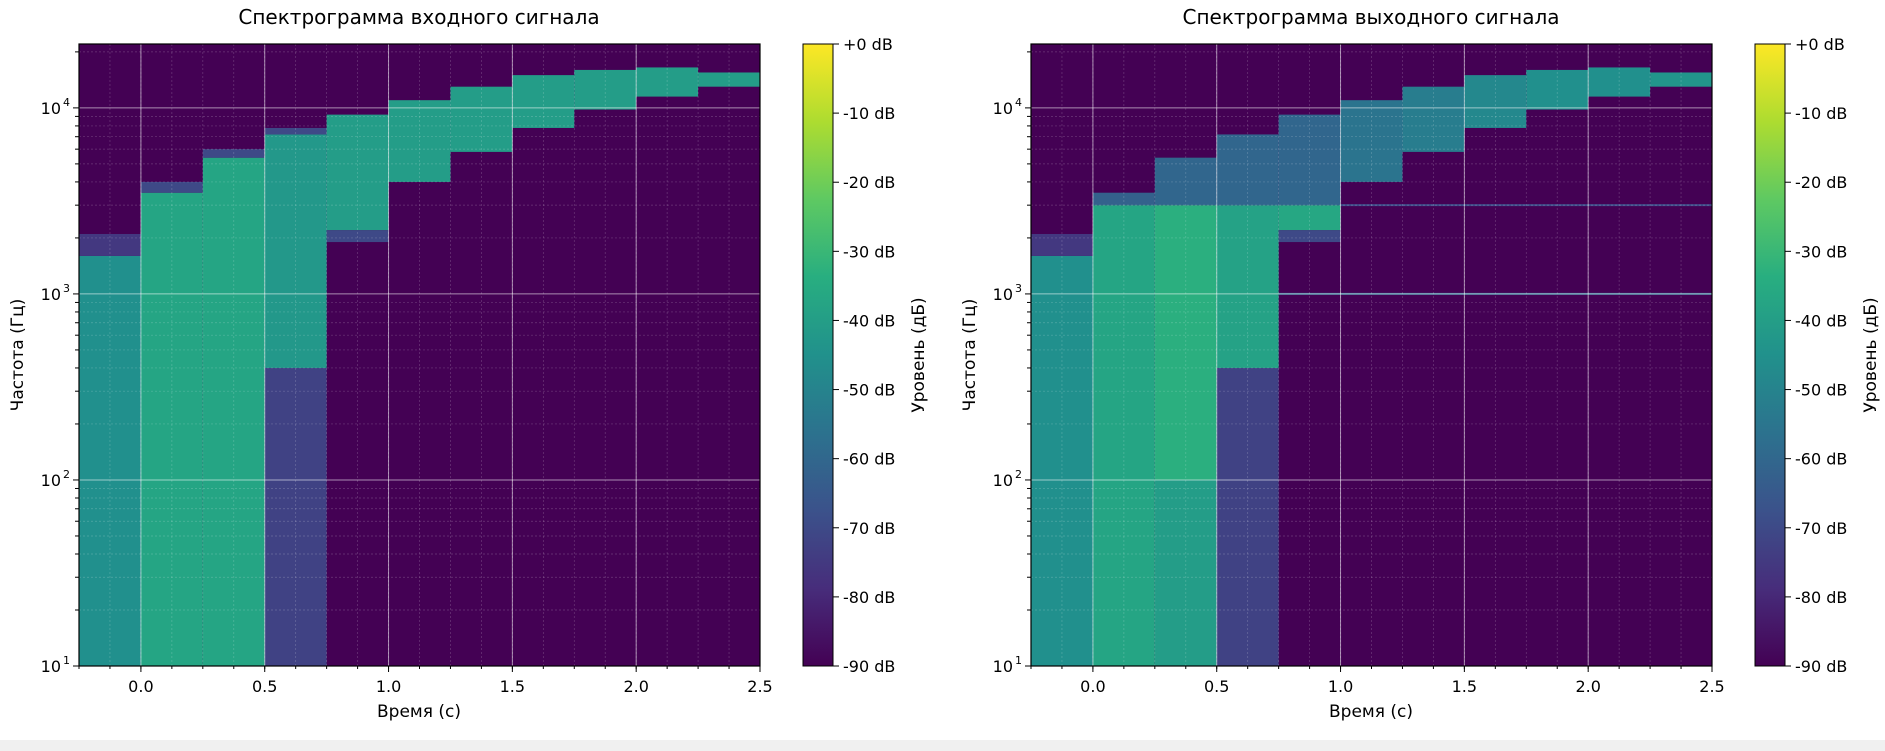 This screenshot has height=751, width=1885. Describe the element at coordinates (1770, 355) in the screenshot. I see `output-colorbar-gradient` at that location.